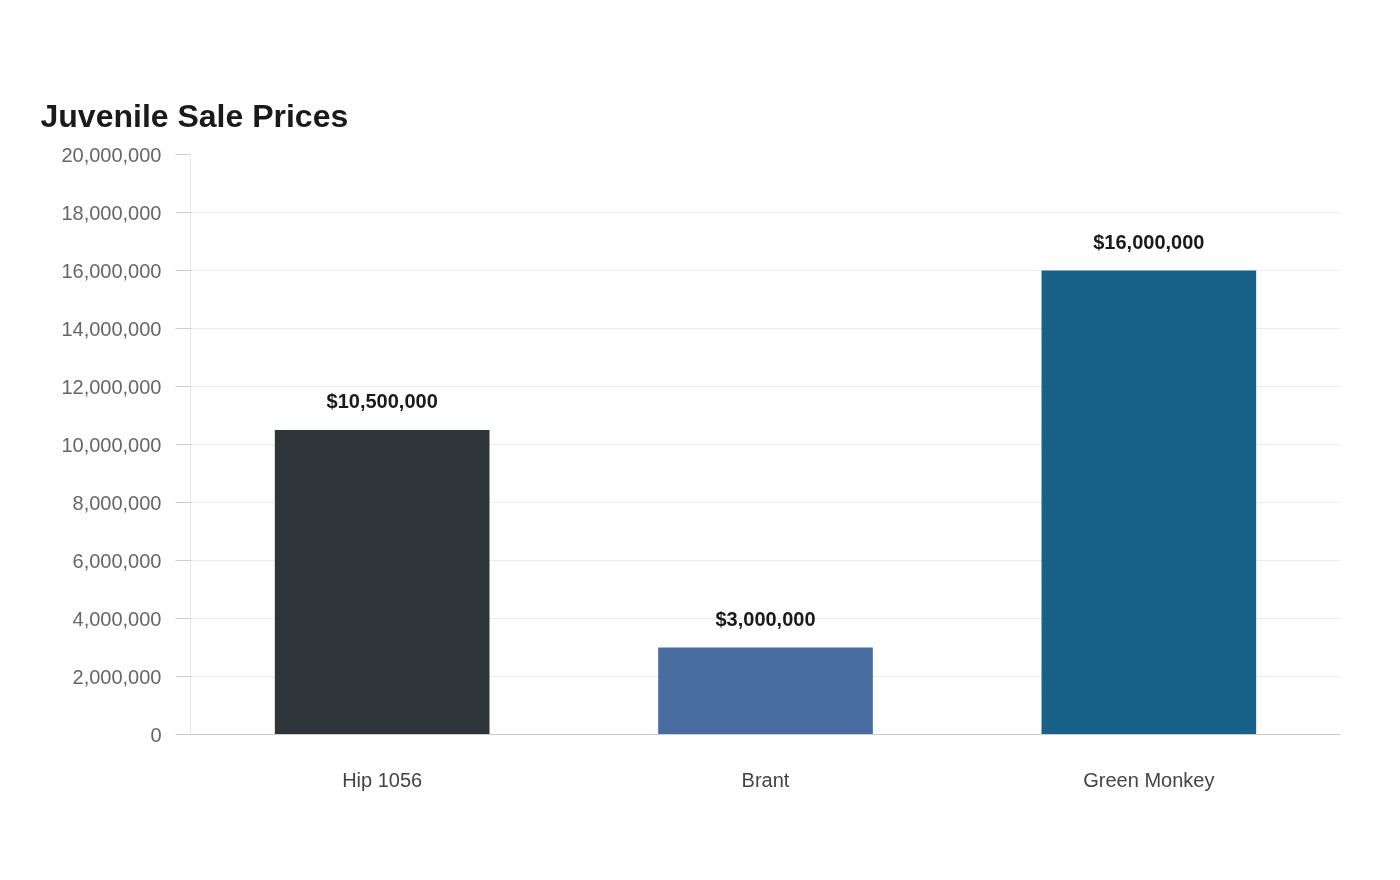 Image resolution: width=1400 pixels, height=880 pixels. I want to click on y-tick-label: 8,000,000, so click(117, 502).